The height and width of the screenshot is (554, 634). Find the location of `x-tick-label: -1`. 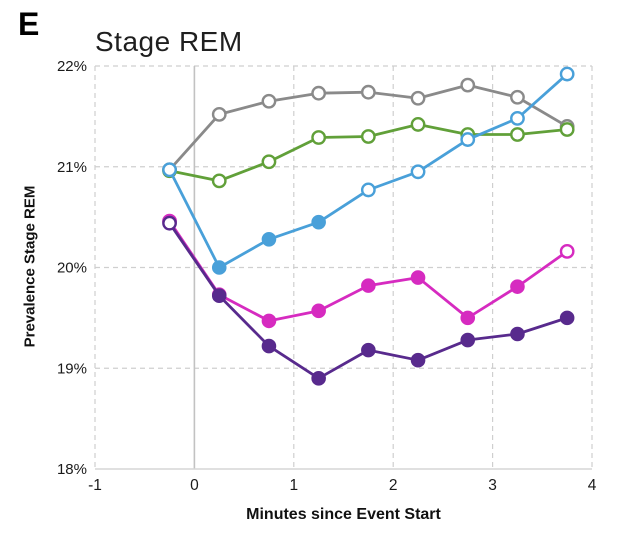

x-tick-label: -1 is located at coordinates (95, 485).